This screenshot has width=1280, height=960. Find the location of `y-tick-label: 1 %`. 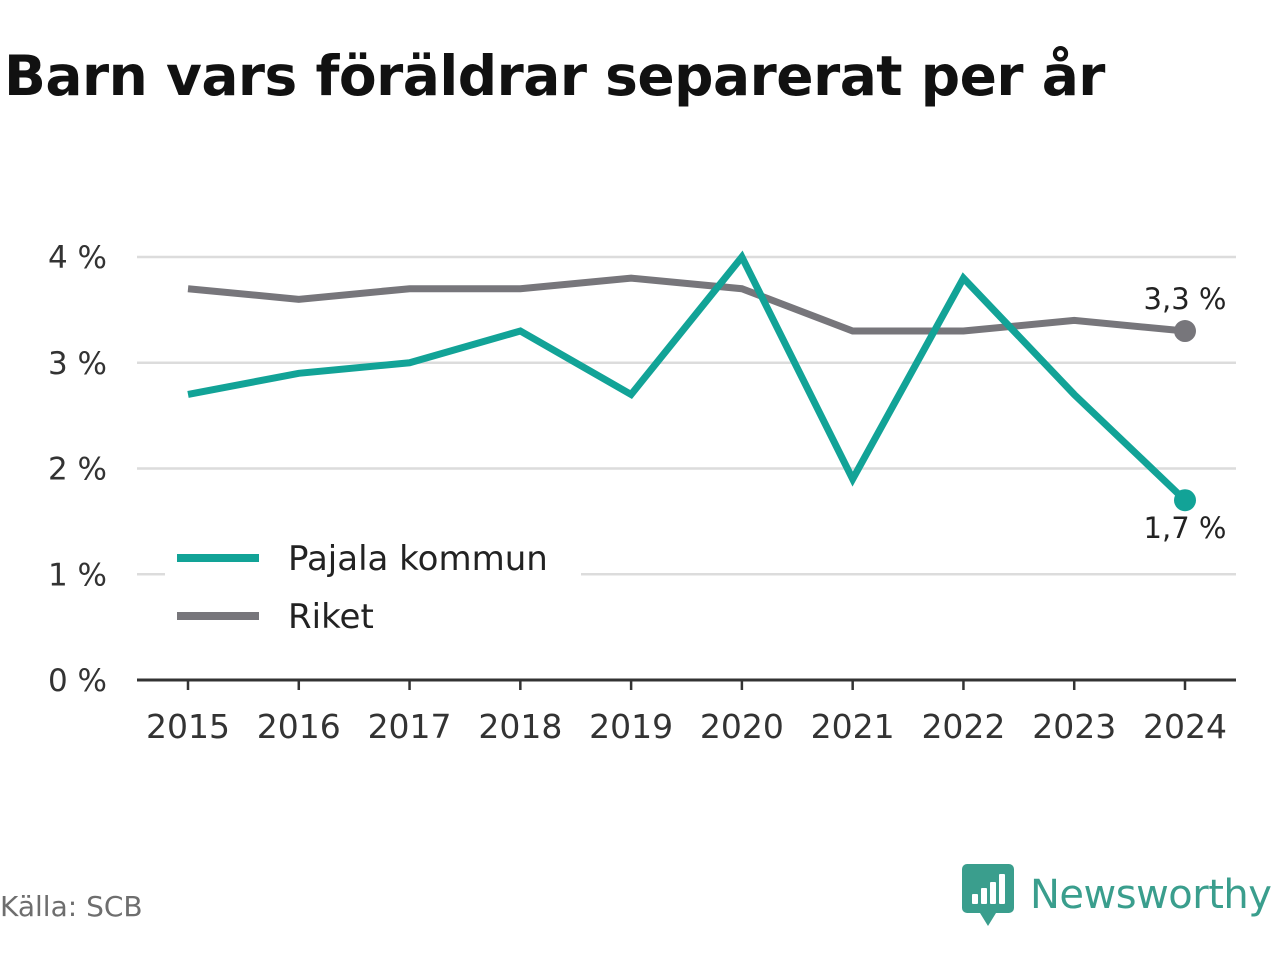

y-tick-label: 1 % is located at coordinates (77, 575).